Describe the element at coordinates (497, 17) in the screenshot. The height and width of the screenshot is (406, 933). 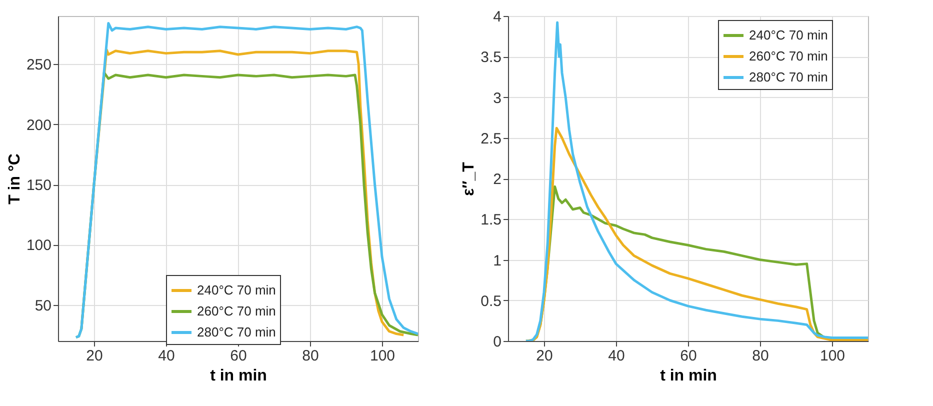
I see `y-tick-label: 4` at that location.